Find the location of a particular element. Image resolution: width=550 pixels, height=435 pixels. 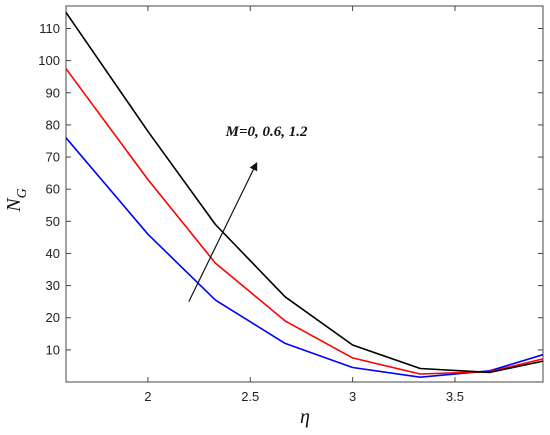

y-tick-label: 100 is located at coordinates (49, 60).